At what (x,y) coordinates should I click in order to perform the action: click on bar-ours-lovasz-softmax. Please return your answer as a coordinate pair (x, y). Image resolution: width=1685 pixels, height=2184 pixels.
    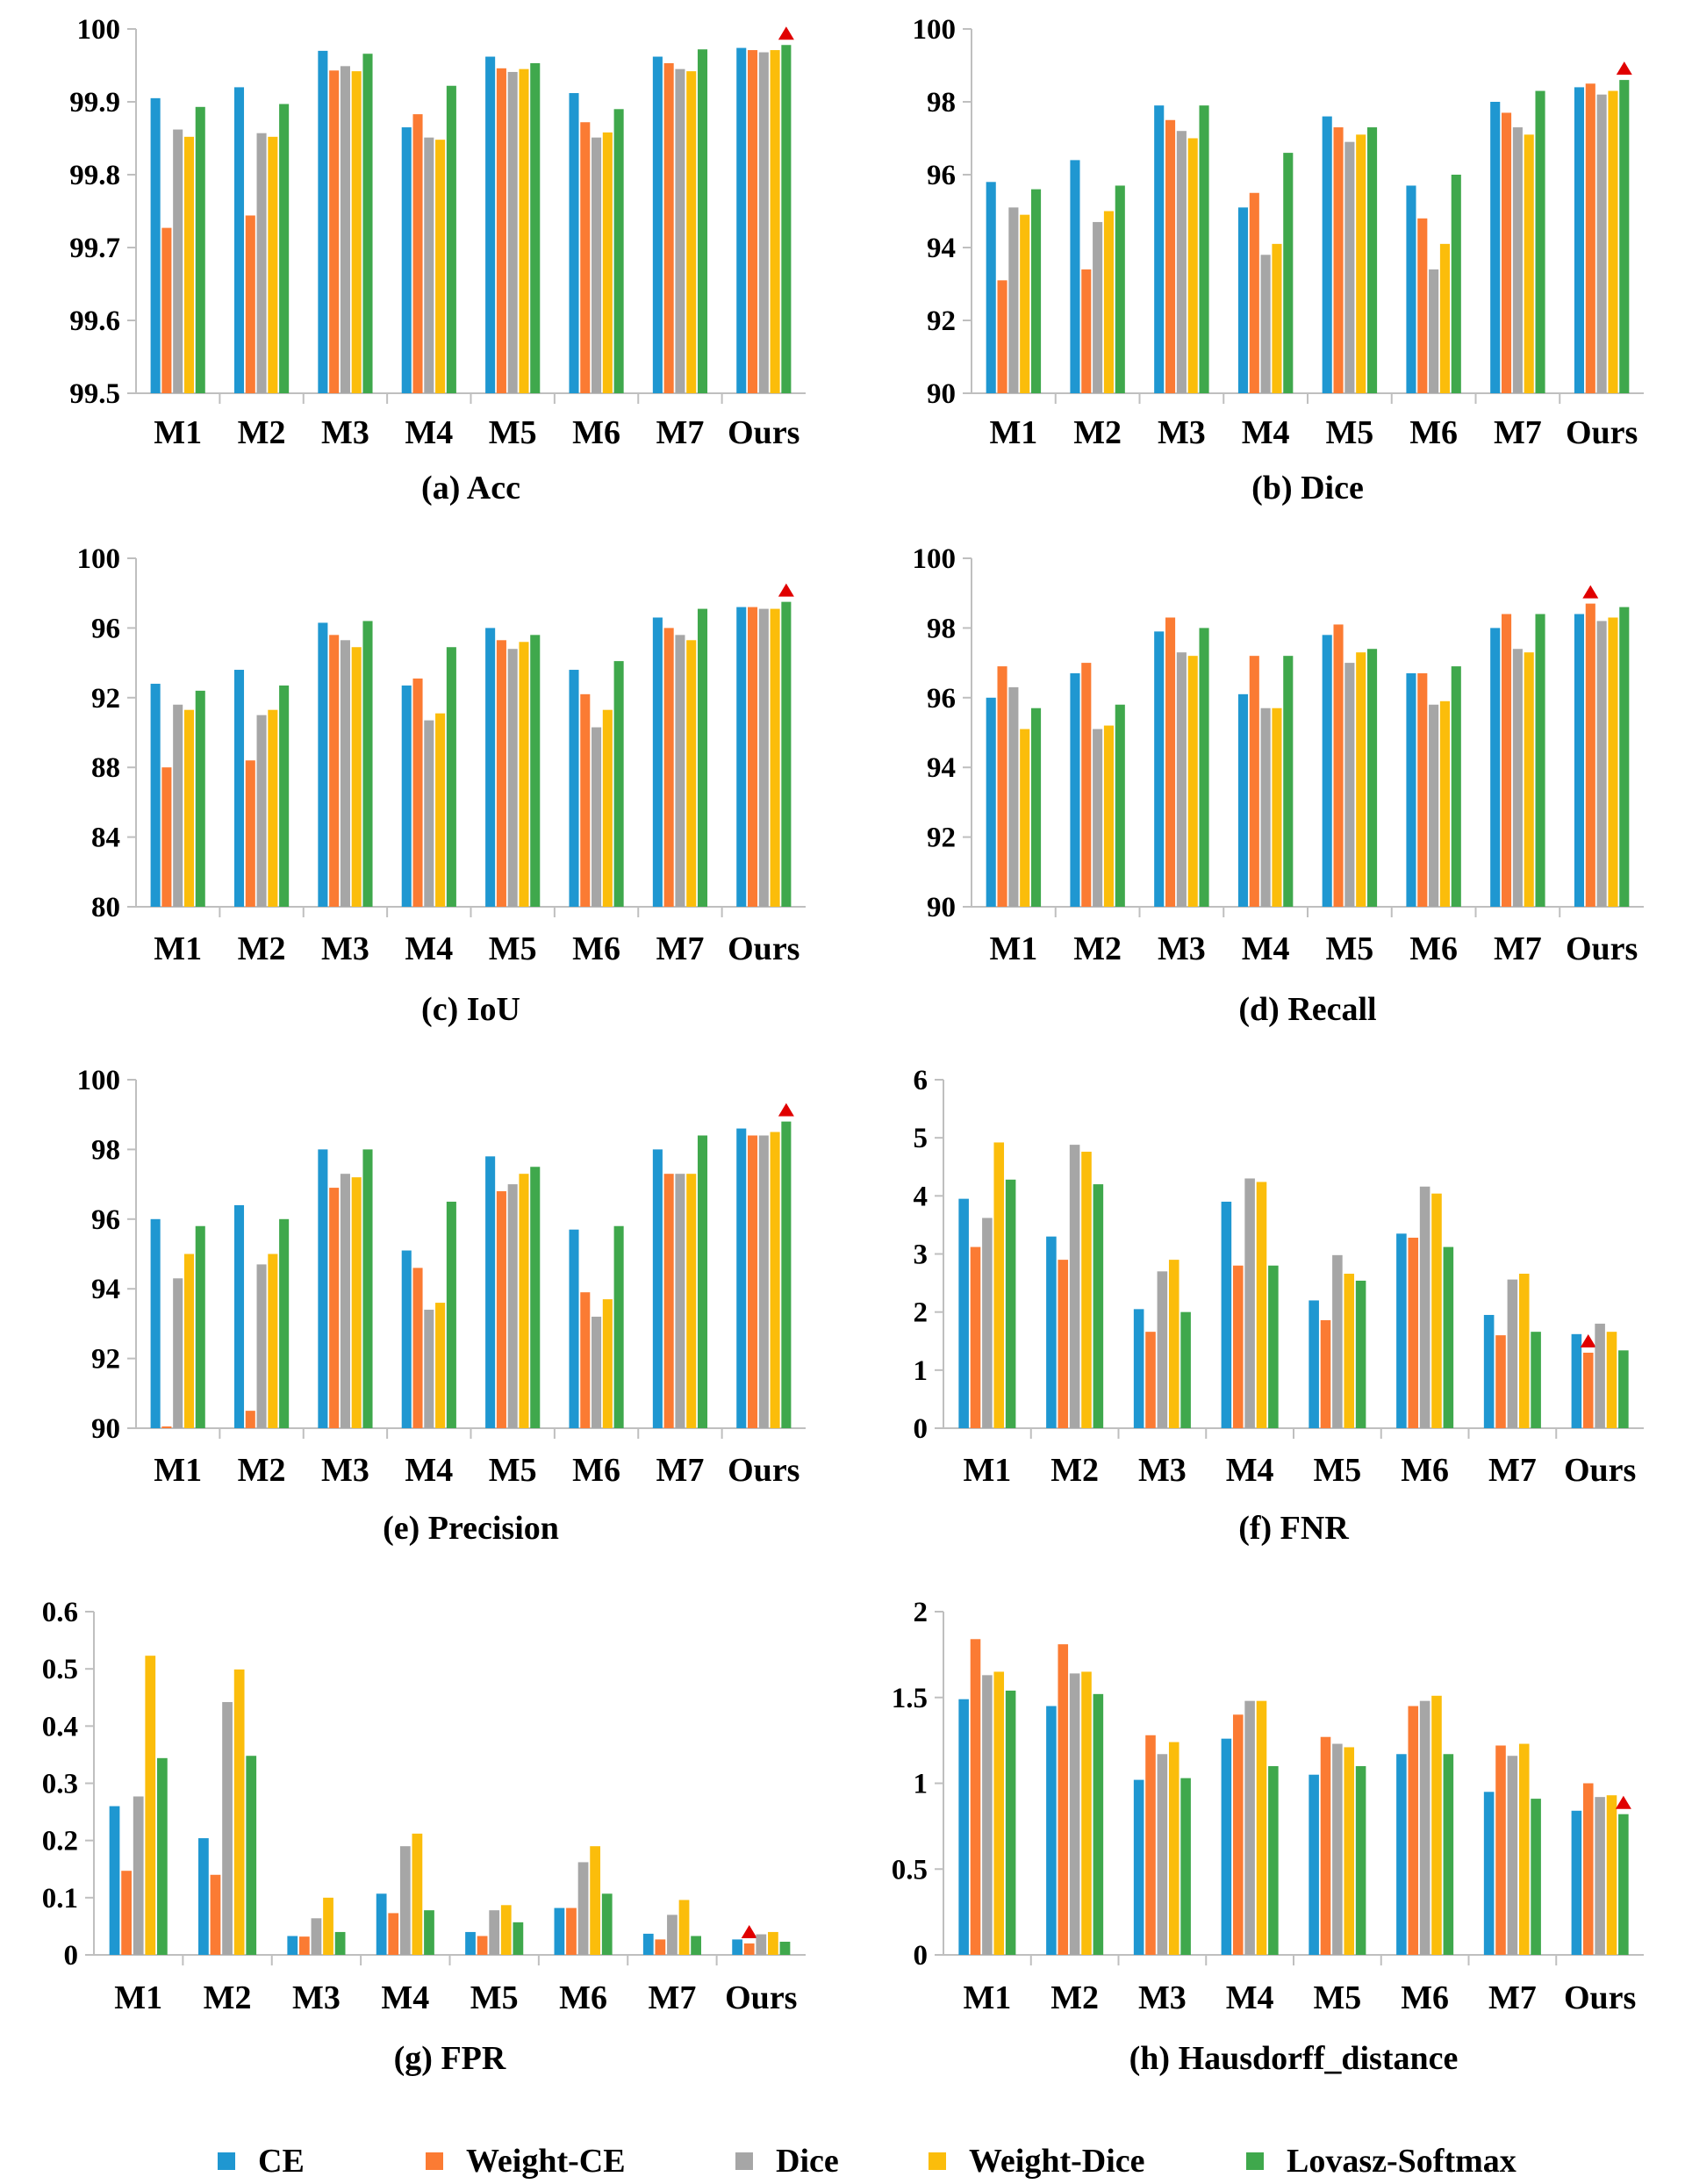
    Looking at the image, I should click on (786, 1274).